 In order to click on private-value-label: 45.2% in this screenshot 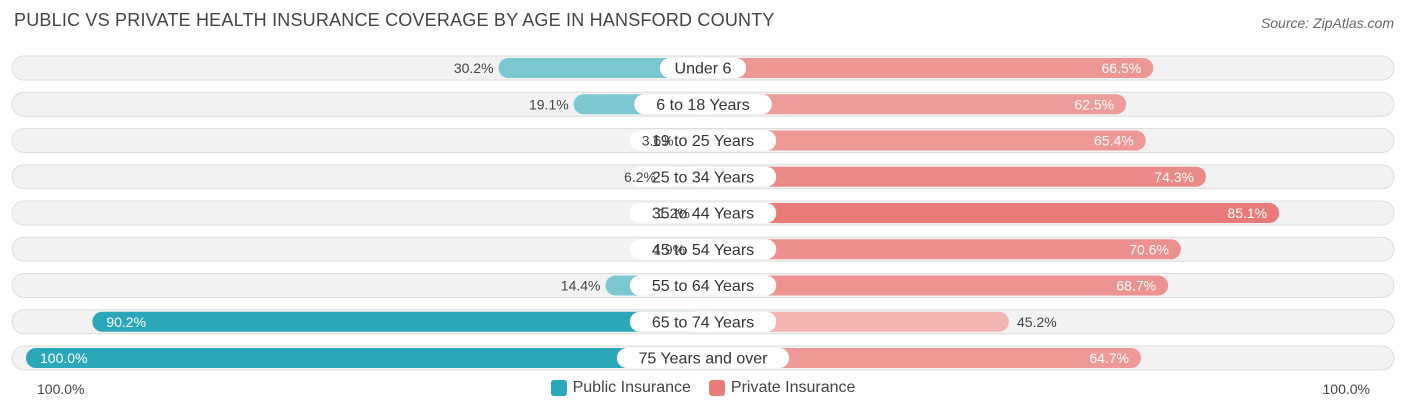, I will do `click(1037, 322)`.